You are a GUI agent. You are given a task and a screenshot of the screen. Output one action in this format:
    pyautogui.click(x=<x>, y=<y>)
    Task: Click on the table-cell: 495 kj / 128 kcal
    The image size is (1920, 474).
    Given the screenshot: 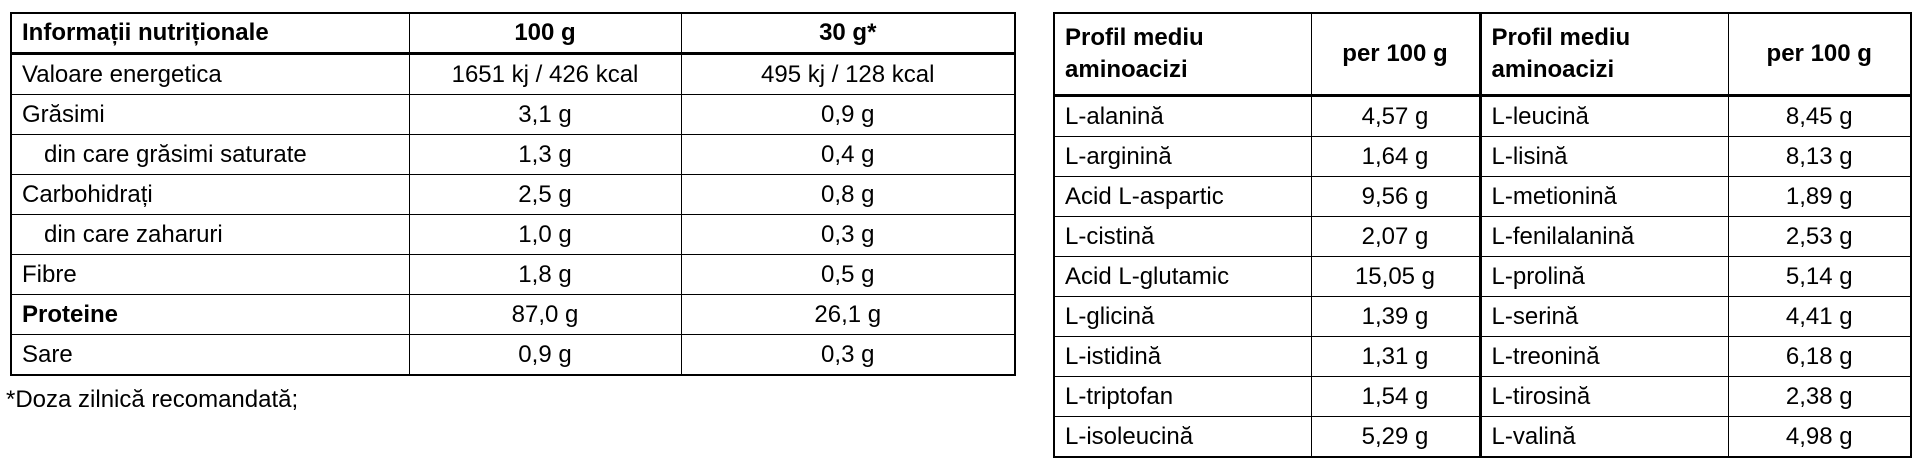 What is the action you would take?
    pyautogui.click(x=848, y=74)
    